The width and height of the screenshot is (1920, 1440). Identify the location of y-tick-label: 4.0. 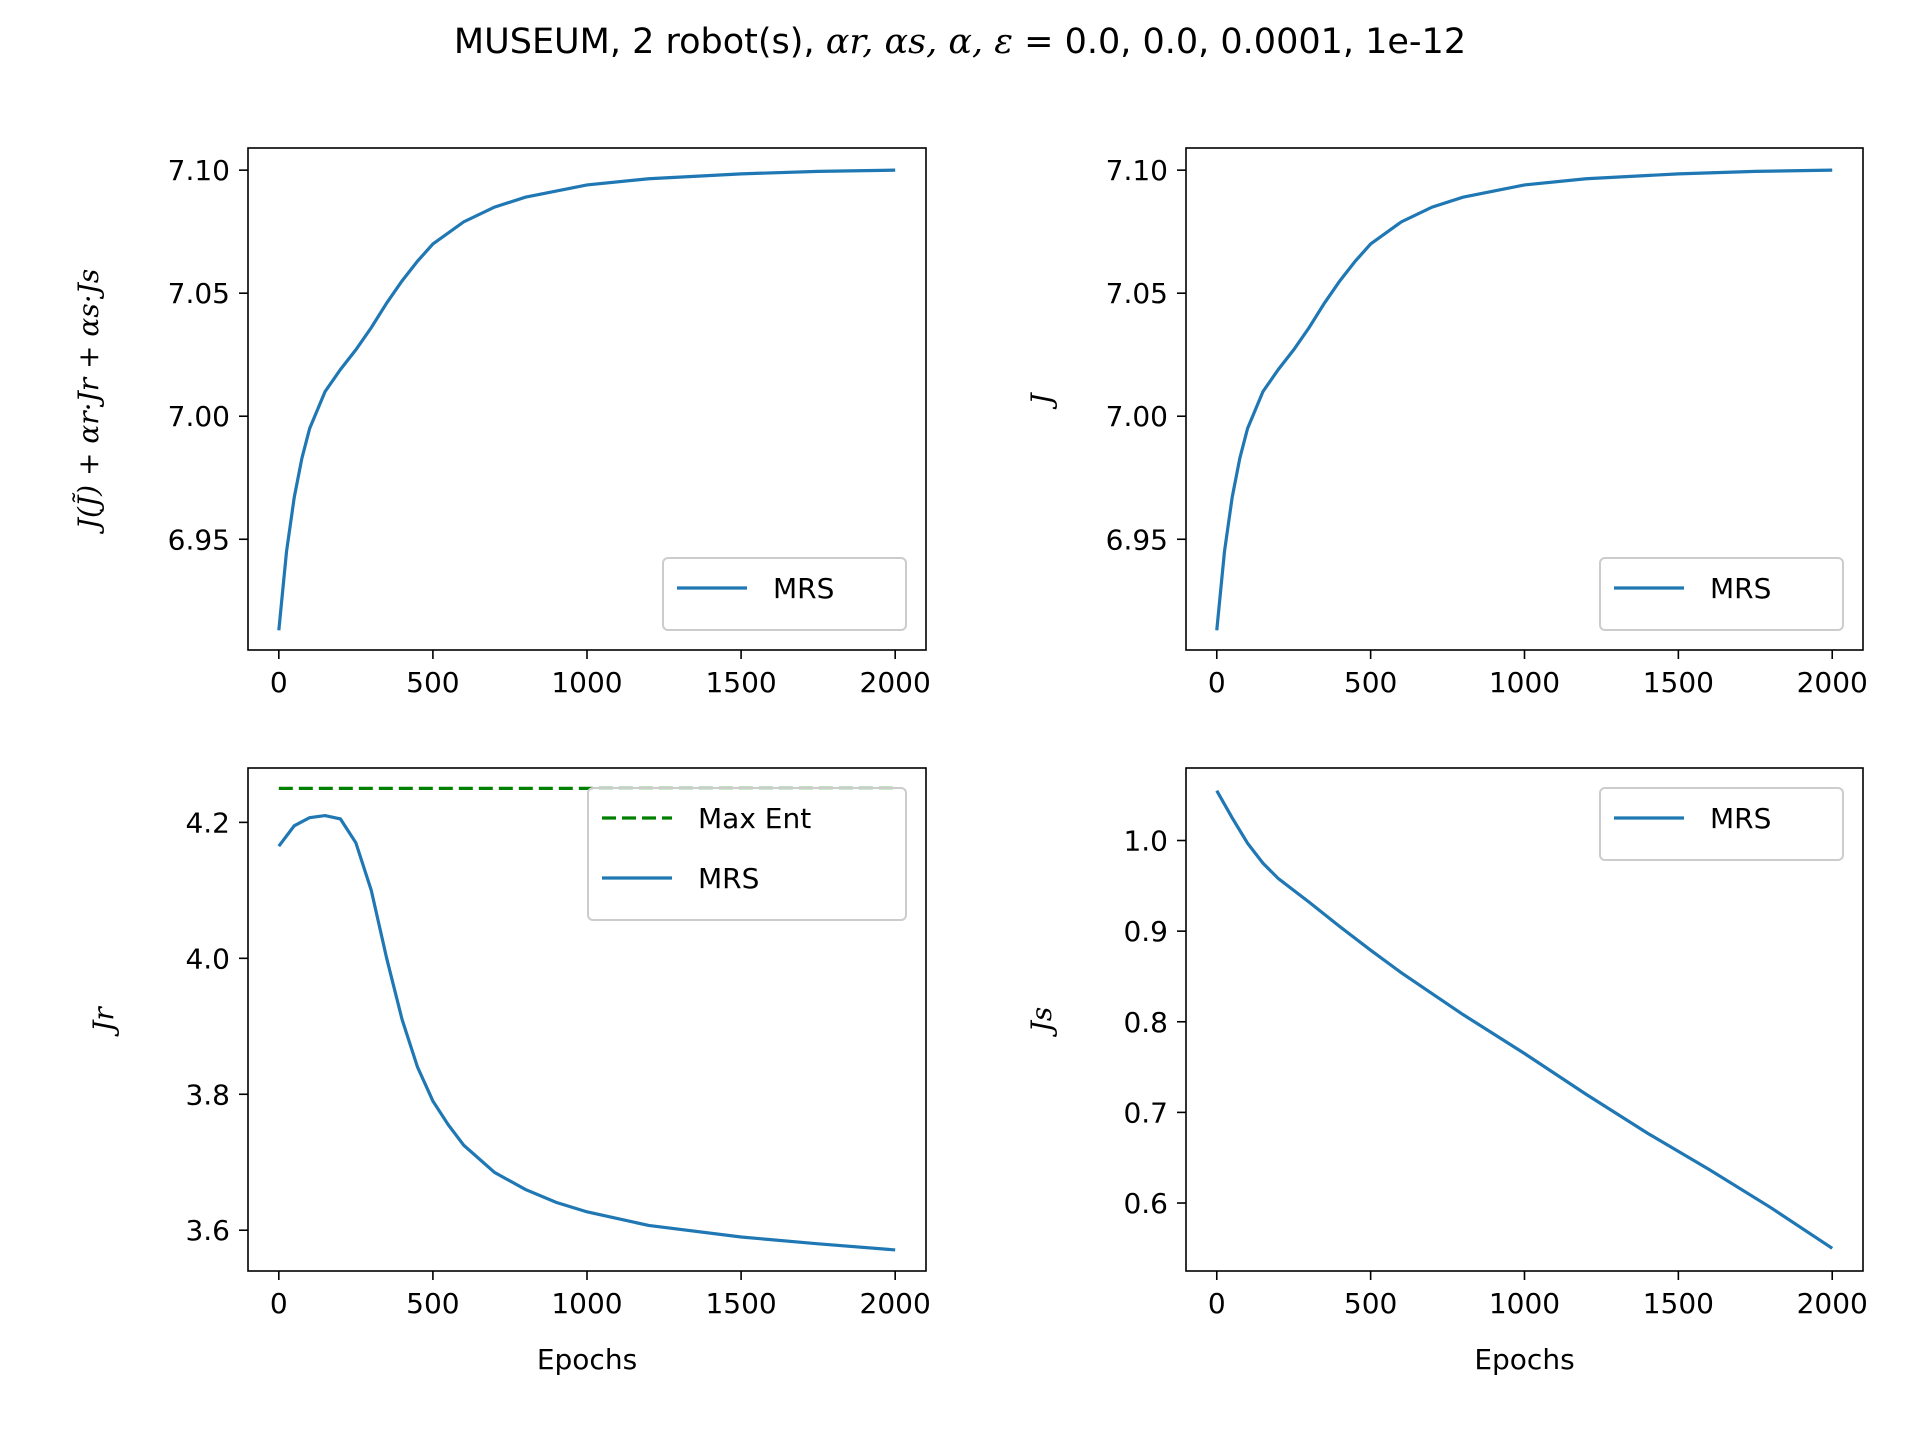
(207, 958).